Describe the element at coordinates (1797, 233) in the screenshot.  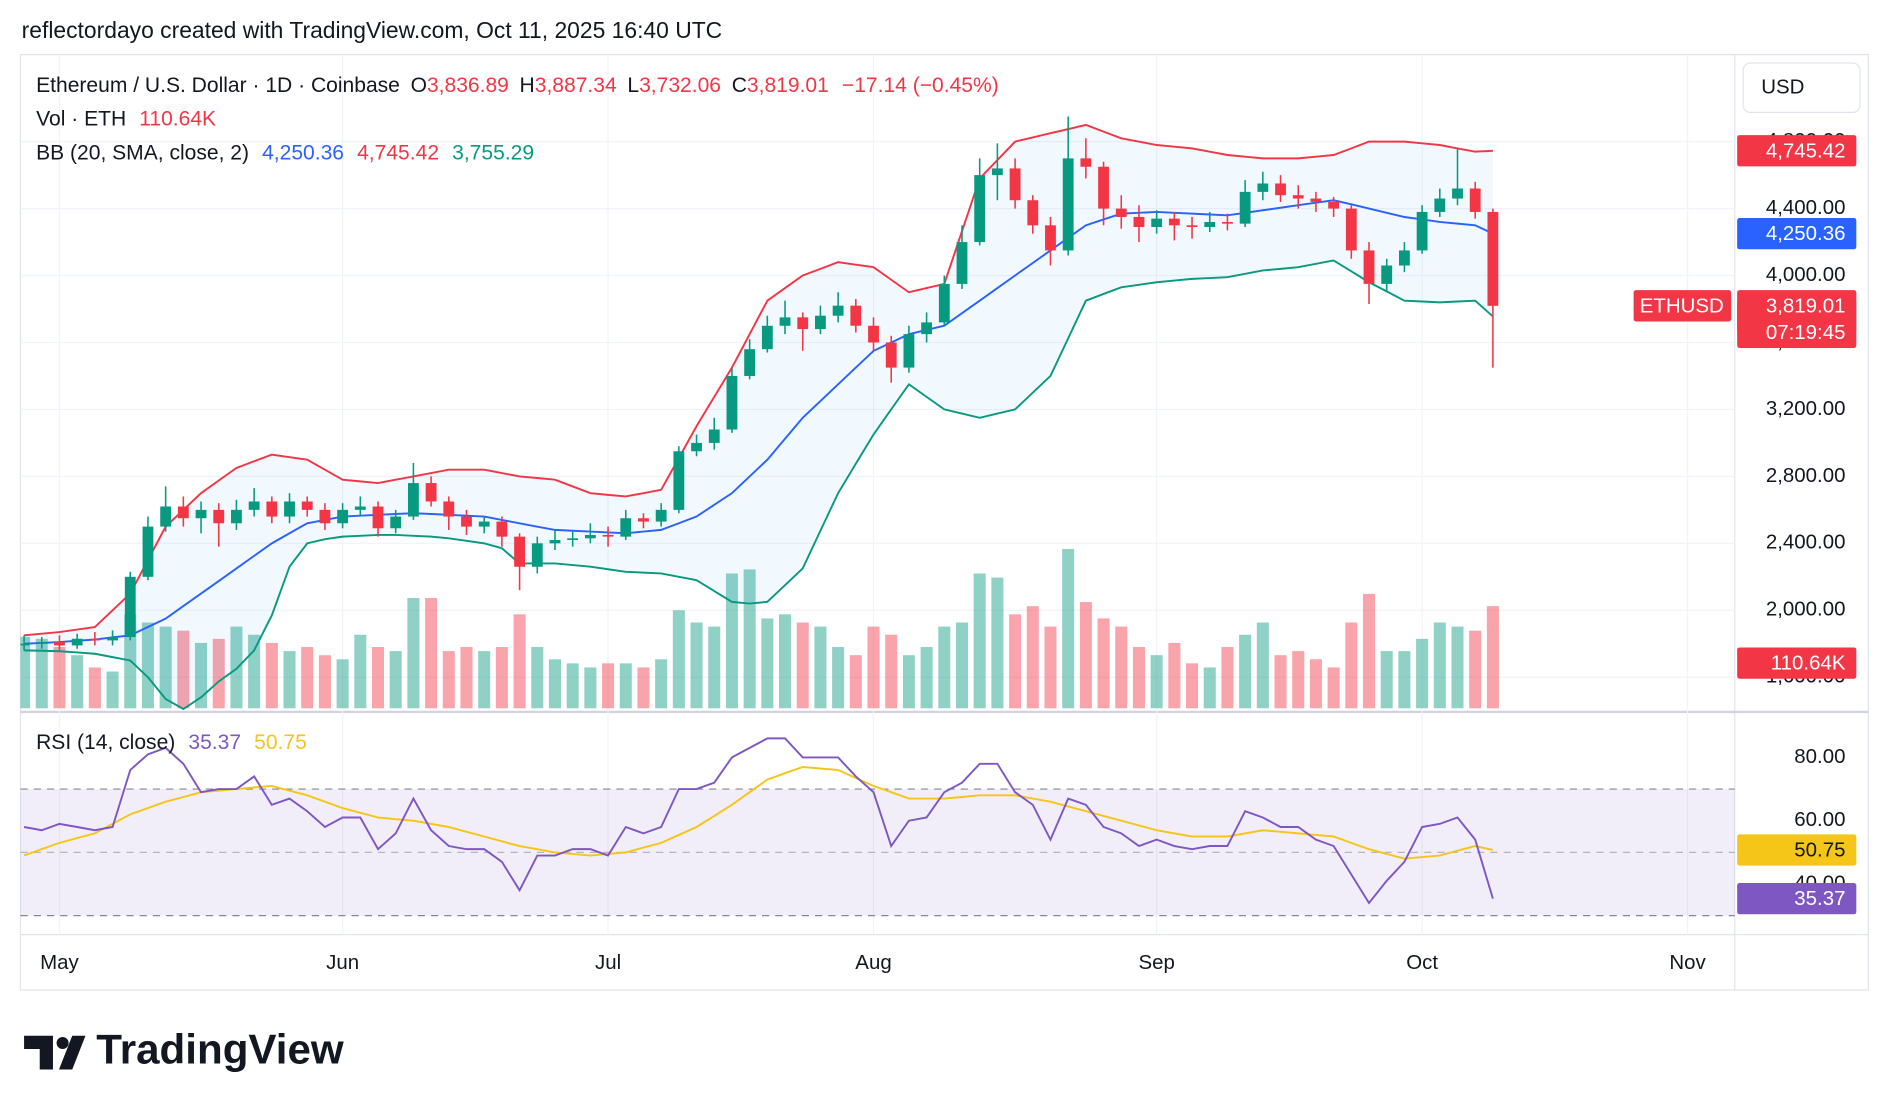
I see `bb-basis-tag` at that location.